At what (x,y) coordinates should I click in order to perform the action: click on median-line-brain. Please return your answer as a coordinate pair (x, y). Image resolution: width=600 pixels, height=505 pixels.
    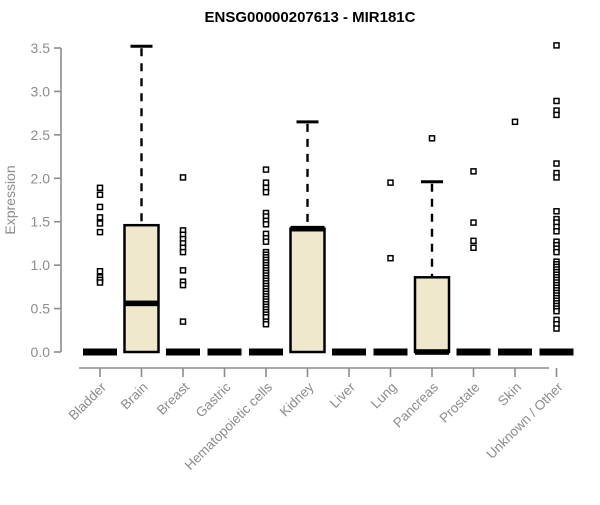
    Looking at the image, I should click on (141, 303).